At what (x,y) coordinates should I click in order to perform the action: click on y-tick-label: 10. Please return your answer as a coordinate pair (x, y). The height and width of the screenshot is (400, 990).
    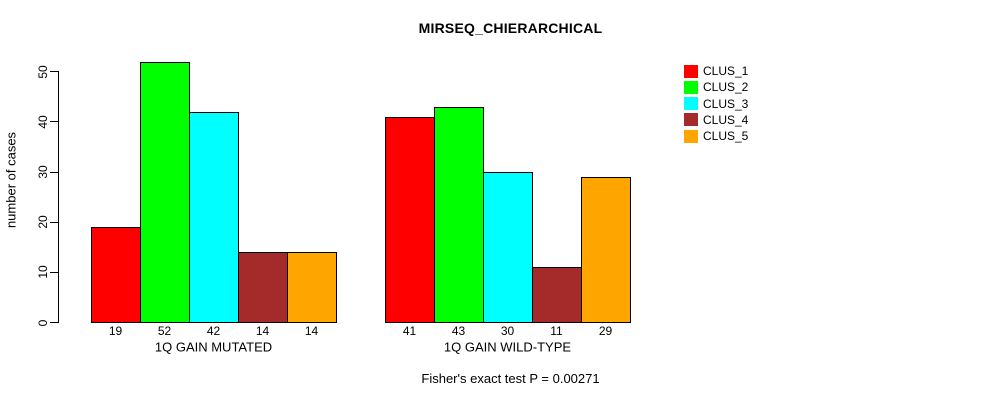
    Looking at the image, I should click on (43, 272).